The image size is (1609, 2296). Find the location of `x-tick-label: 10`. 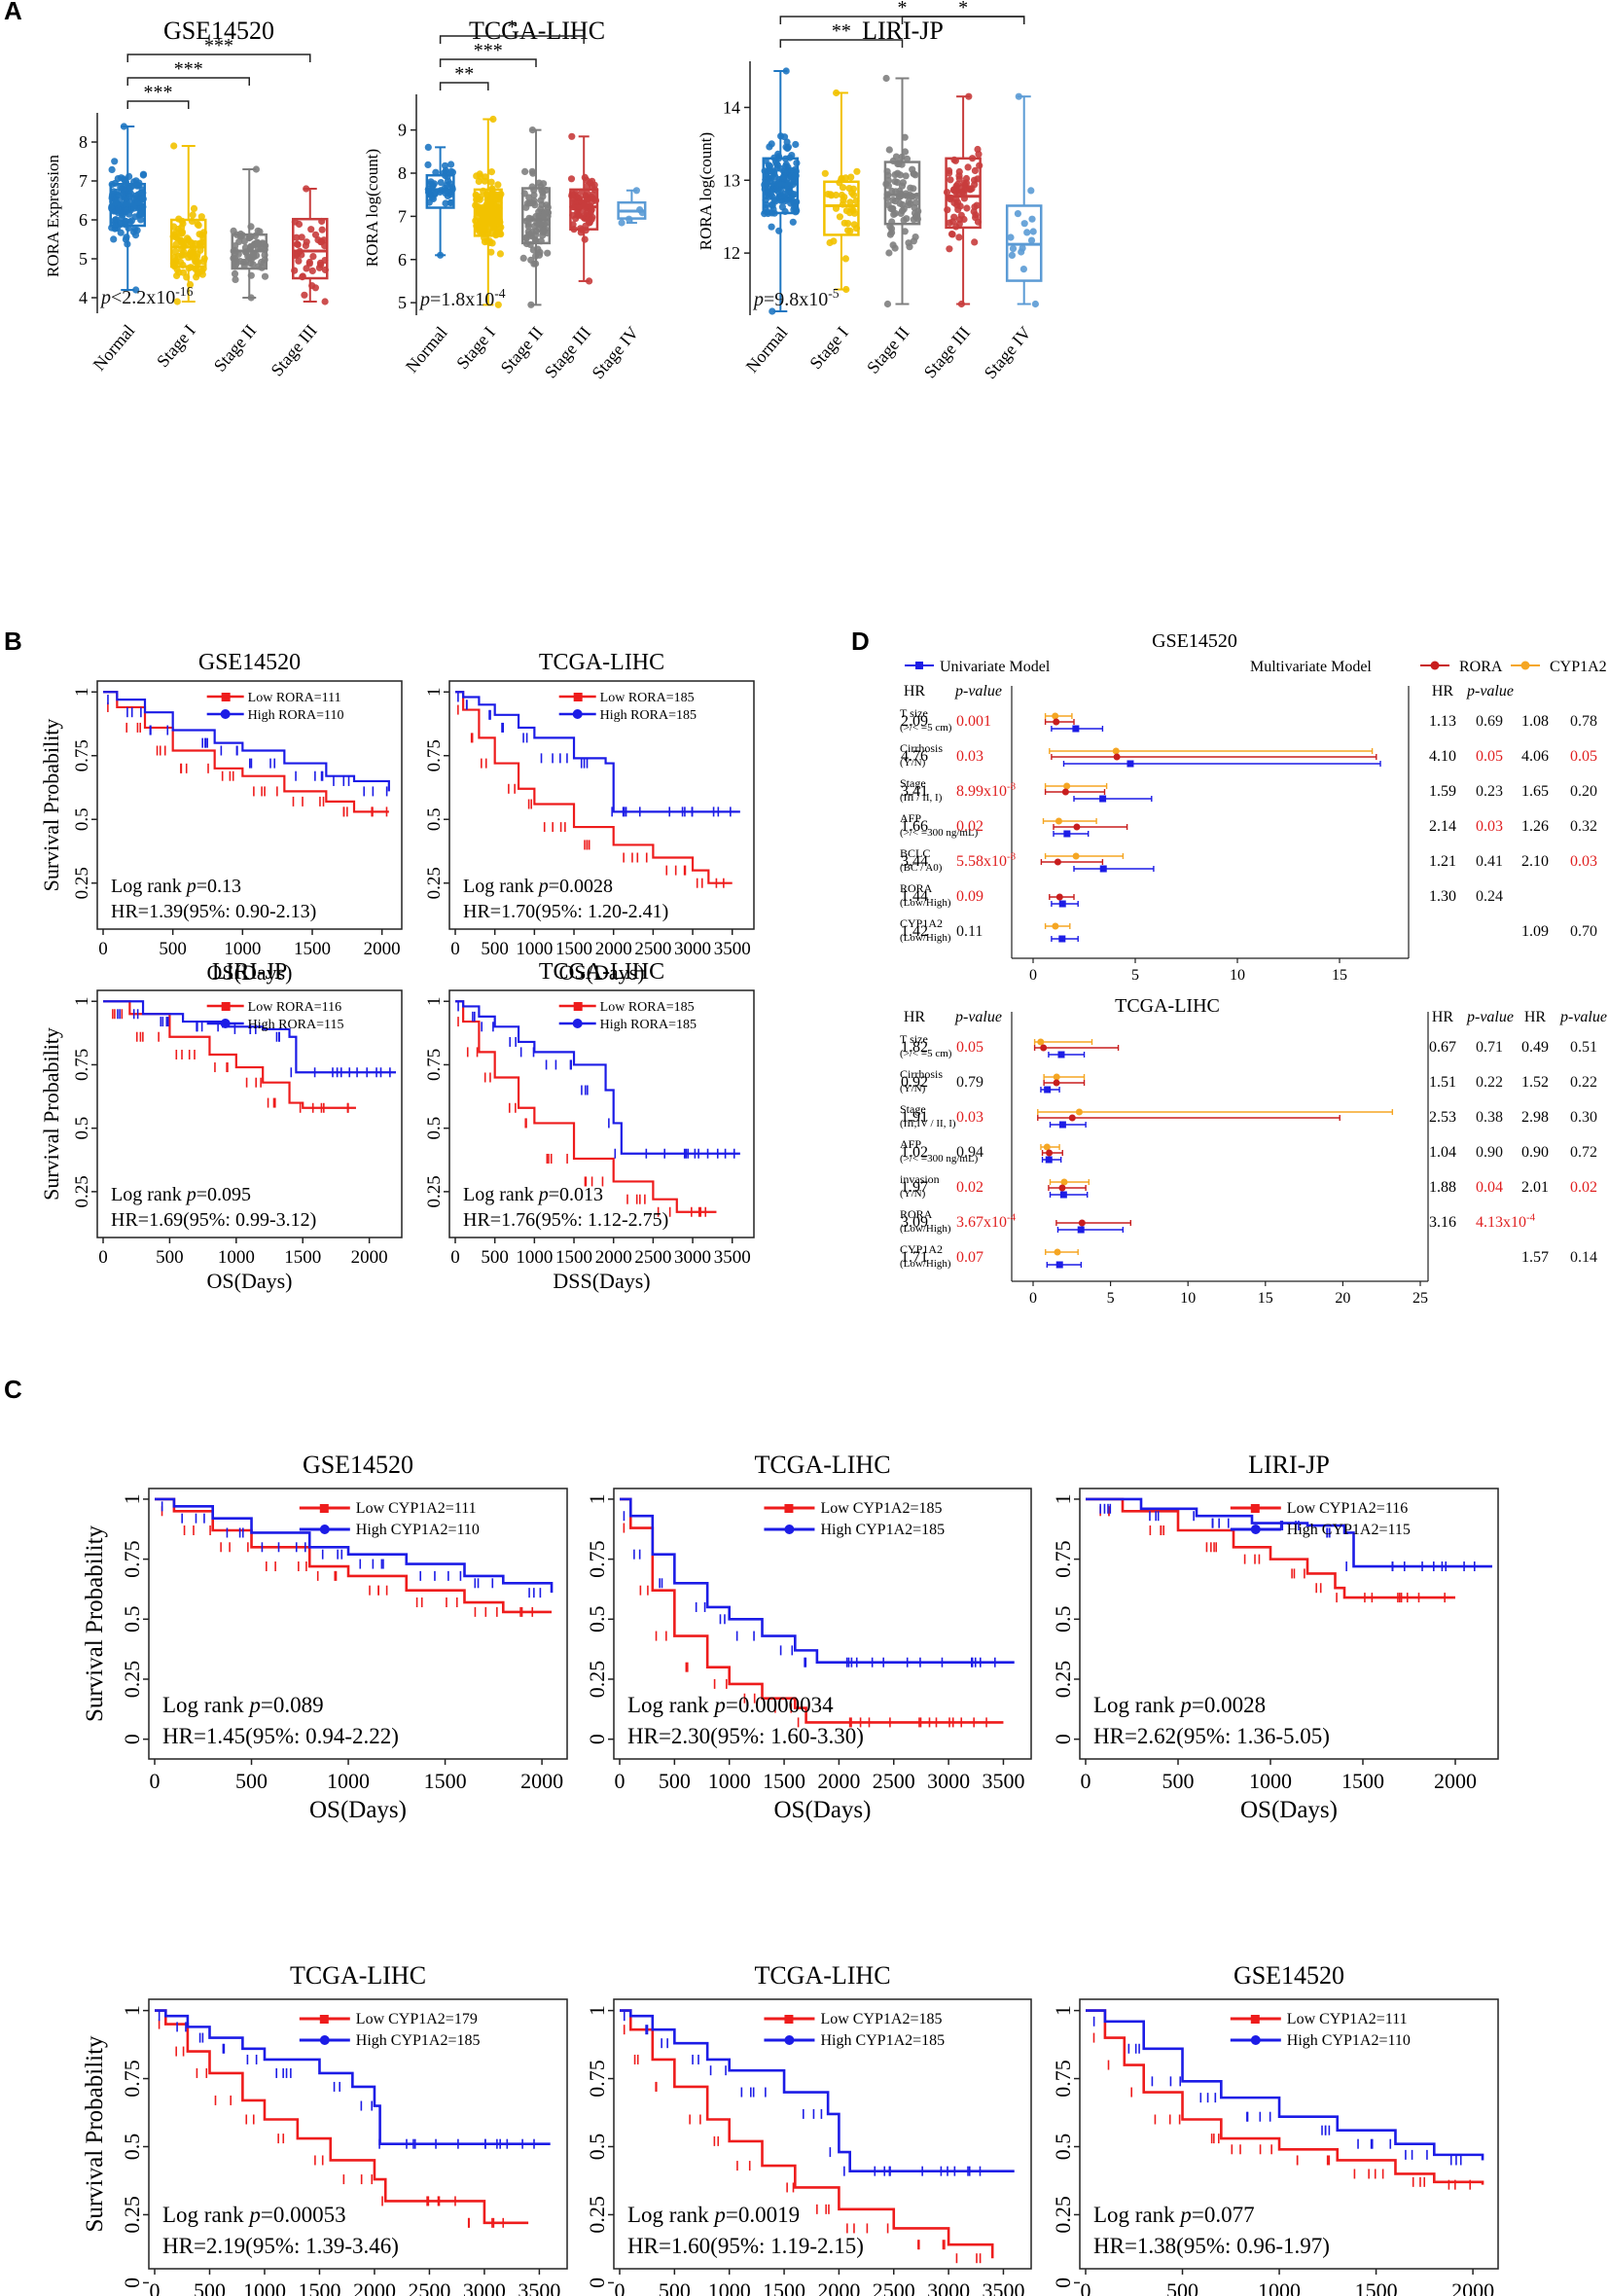

x-tick-label: 10 is located at coordinates (1238, 975).